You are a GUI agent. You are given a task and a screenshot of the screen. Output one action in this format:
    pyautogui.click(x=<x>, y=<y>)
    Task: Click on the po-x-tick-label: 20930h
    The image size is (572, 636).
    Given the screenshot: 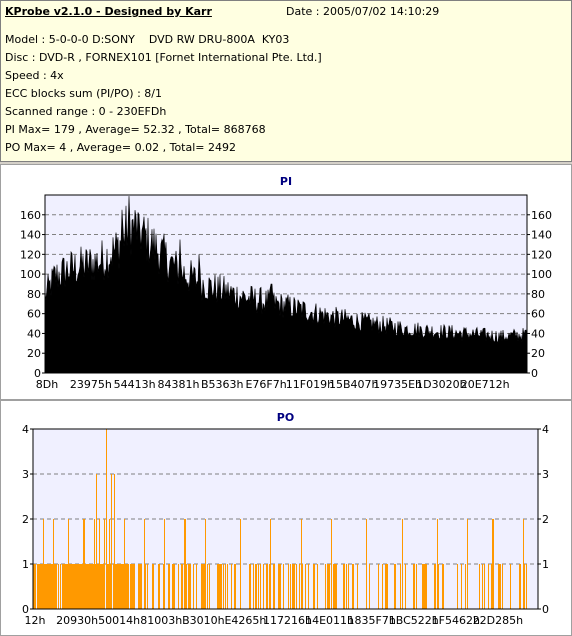 What is the action you would take?
    pyautogui.click(x=77, y=620)
    